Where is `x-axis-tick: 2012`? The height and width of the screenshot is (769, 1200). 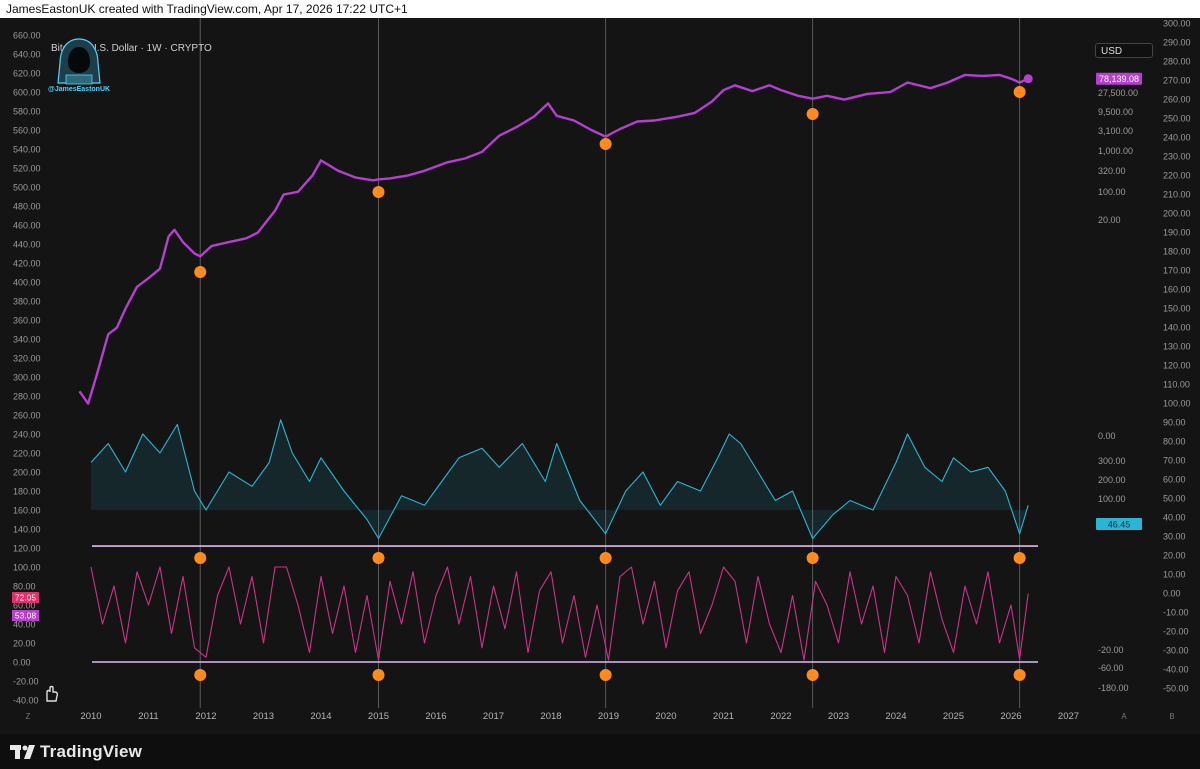 x-axis-tick: 2012 is located at coordinates (205, 716).